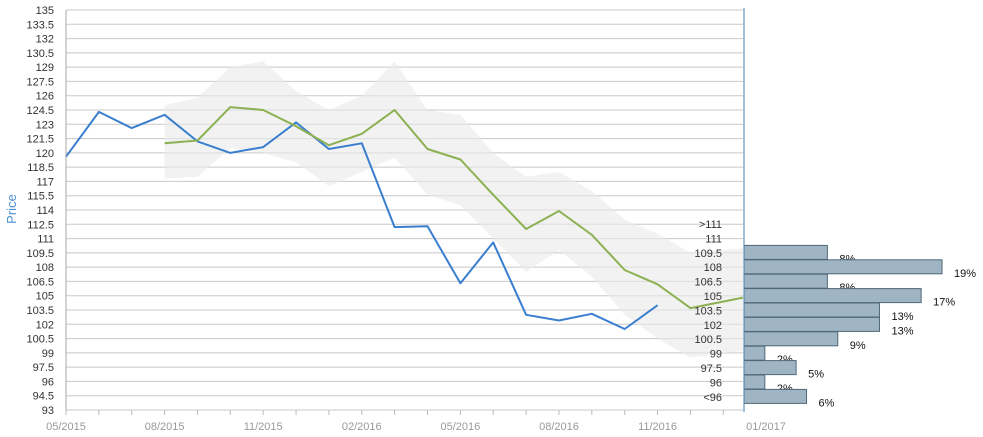  Describe the element at coordinates (716, 383) in the screenshot. I see `dist-bin-label: 96` at that location.